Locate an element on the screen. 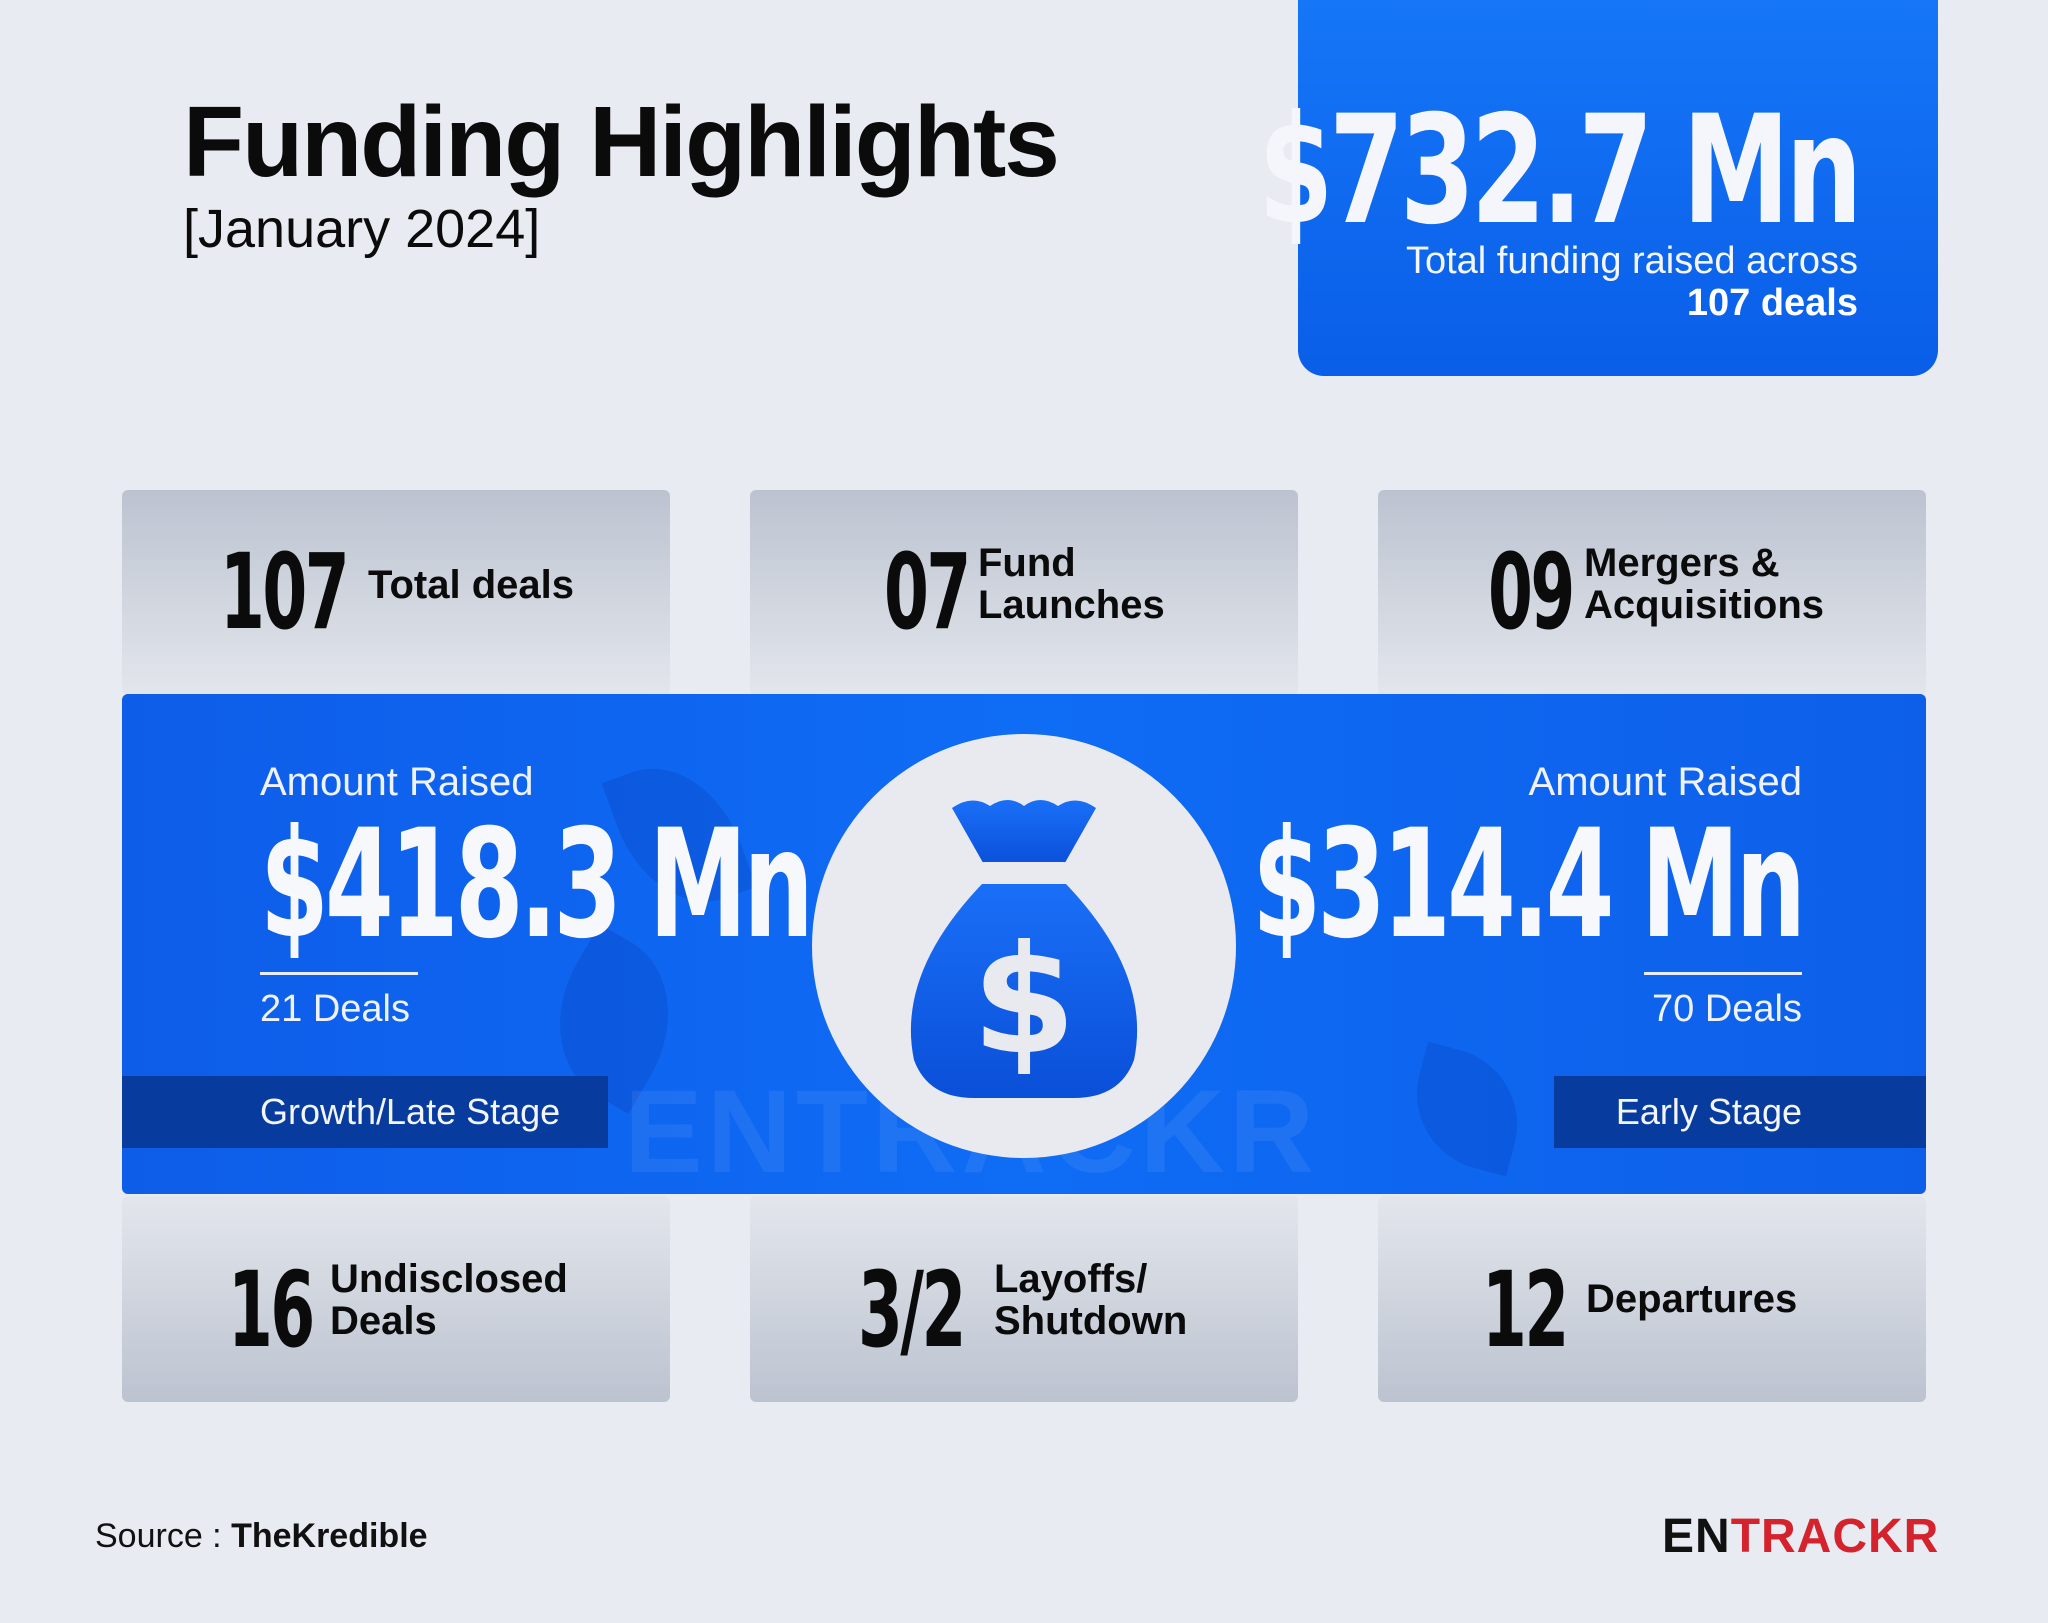 Image resolution: width=2048 pixels, height=1623 pixels. brand-logo: ENTRACKR is located at coordinates (1800, 1537).